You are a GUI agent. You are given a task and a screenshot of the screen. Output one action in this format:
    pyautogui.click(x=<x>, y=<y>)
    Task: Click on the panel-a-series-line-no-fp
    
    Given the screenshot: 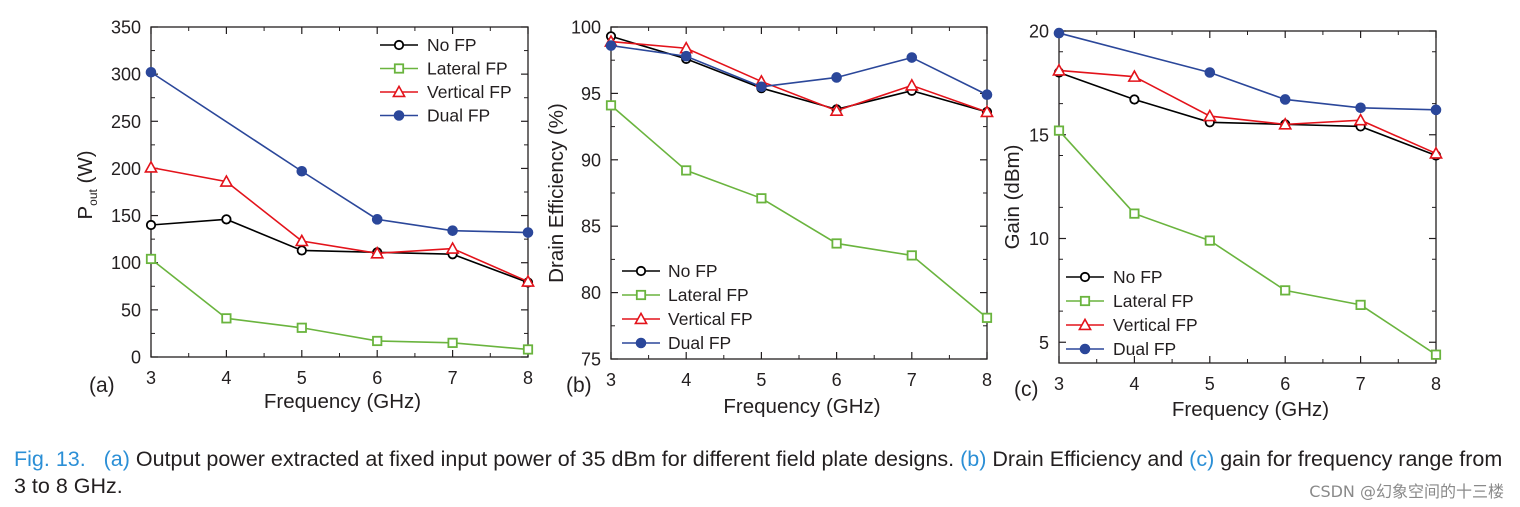 What is the action you would take?
    pyautogui.click(x=339, y=251)
    